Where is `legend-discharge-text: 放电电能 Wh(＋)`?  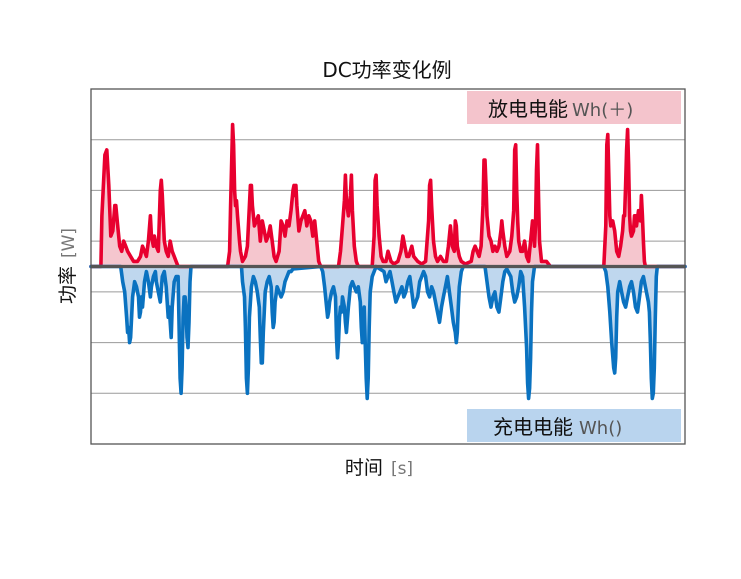
legend-discharge-text: 放电电能 Wh(＋) is located at coordinates (560, 109).